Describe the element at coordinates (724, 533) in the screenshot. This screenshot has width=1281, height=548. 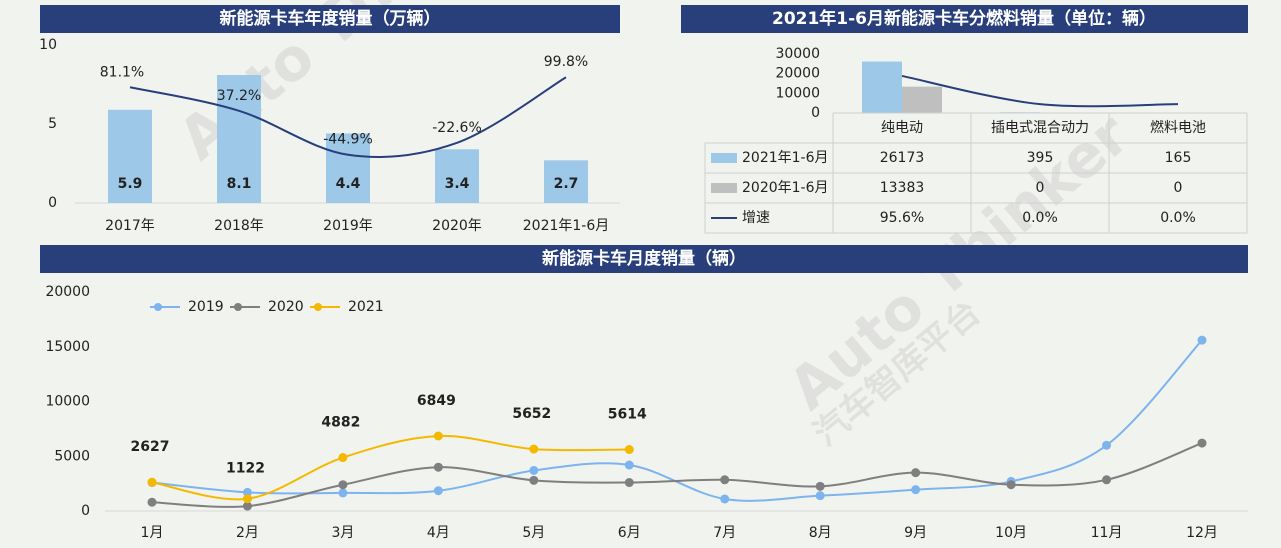
I see `x-tick-label: 7月` at that location.